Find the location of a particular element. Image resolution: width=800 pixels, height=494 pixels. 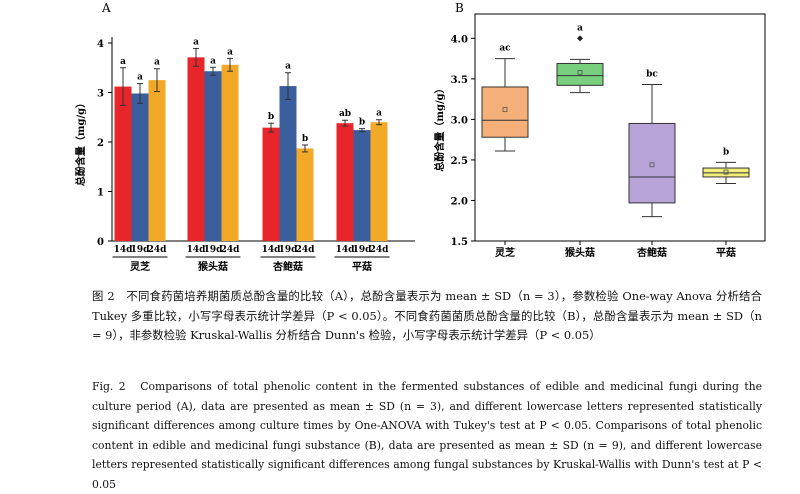

x-group-label: 猴头菇 is located at coordinates (213, 266).